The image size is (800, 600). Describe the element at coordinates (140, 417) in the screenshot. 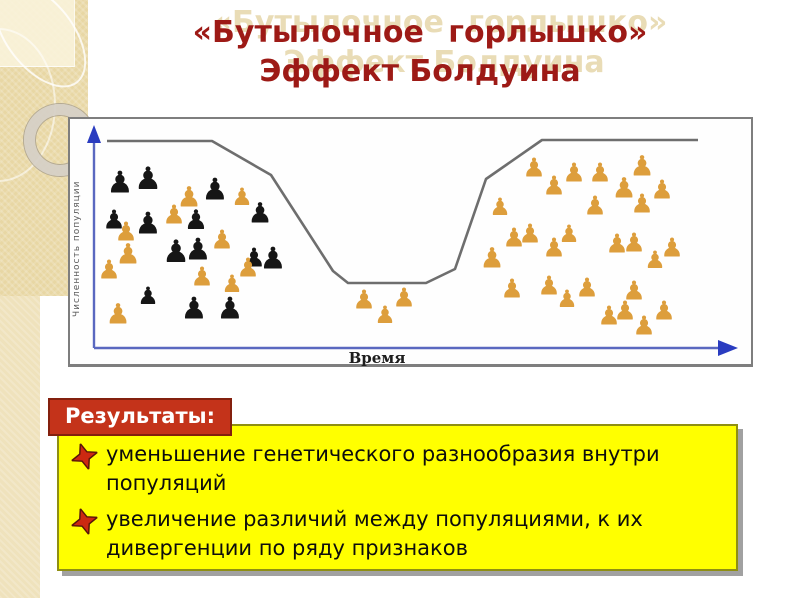

I see `results-heading: Результаты:` at that location.